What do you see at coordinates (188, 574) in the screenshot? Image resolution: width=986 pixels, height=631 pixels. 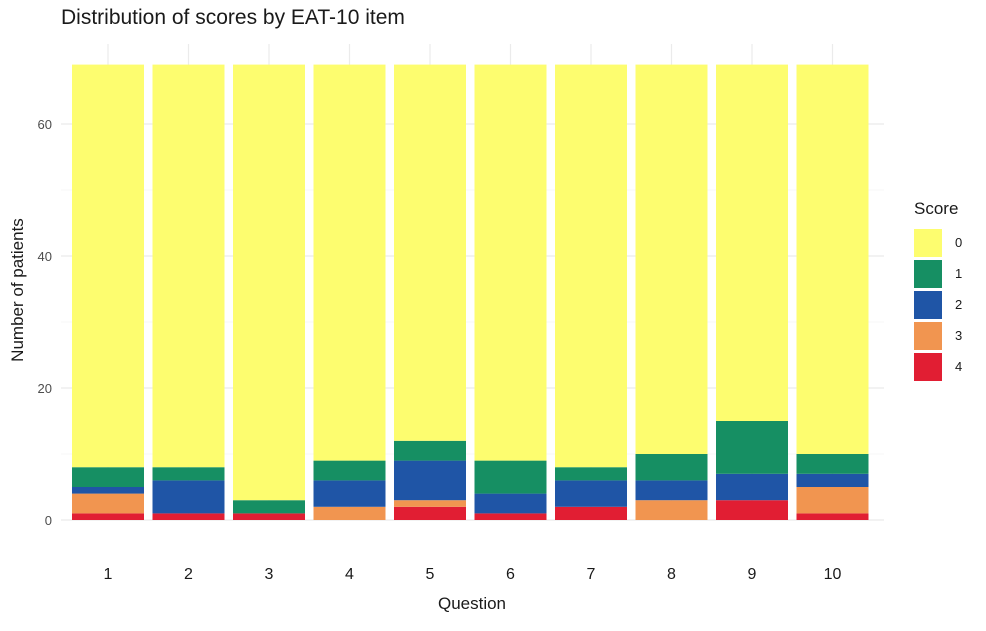 I see `x-tick-label: 2` at bounding box center [188, 574].